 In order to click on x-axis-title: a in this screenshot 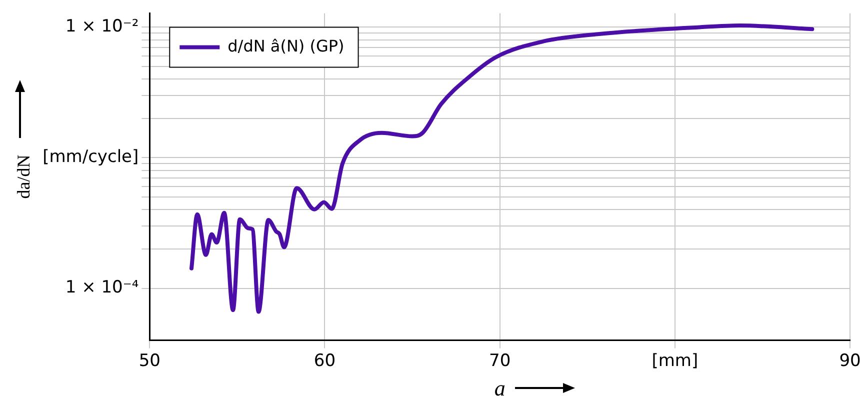, I will do `click(500, 388)`.